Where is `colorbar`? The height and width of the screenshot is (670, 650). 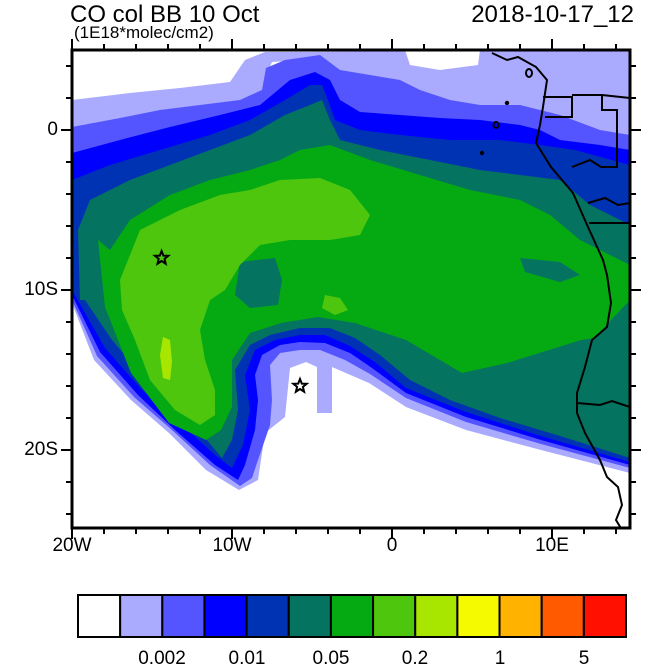 colorbar is located at coordinates (352, 616).